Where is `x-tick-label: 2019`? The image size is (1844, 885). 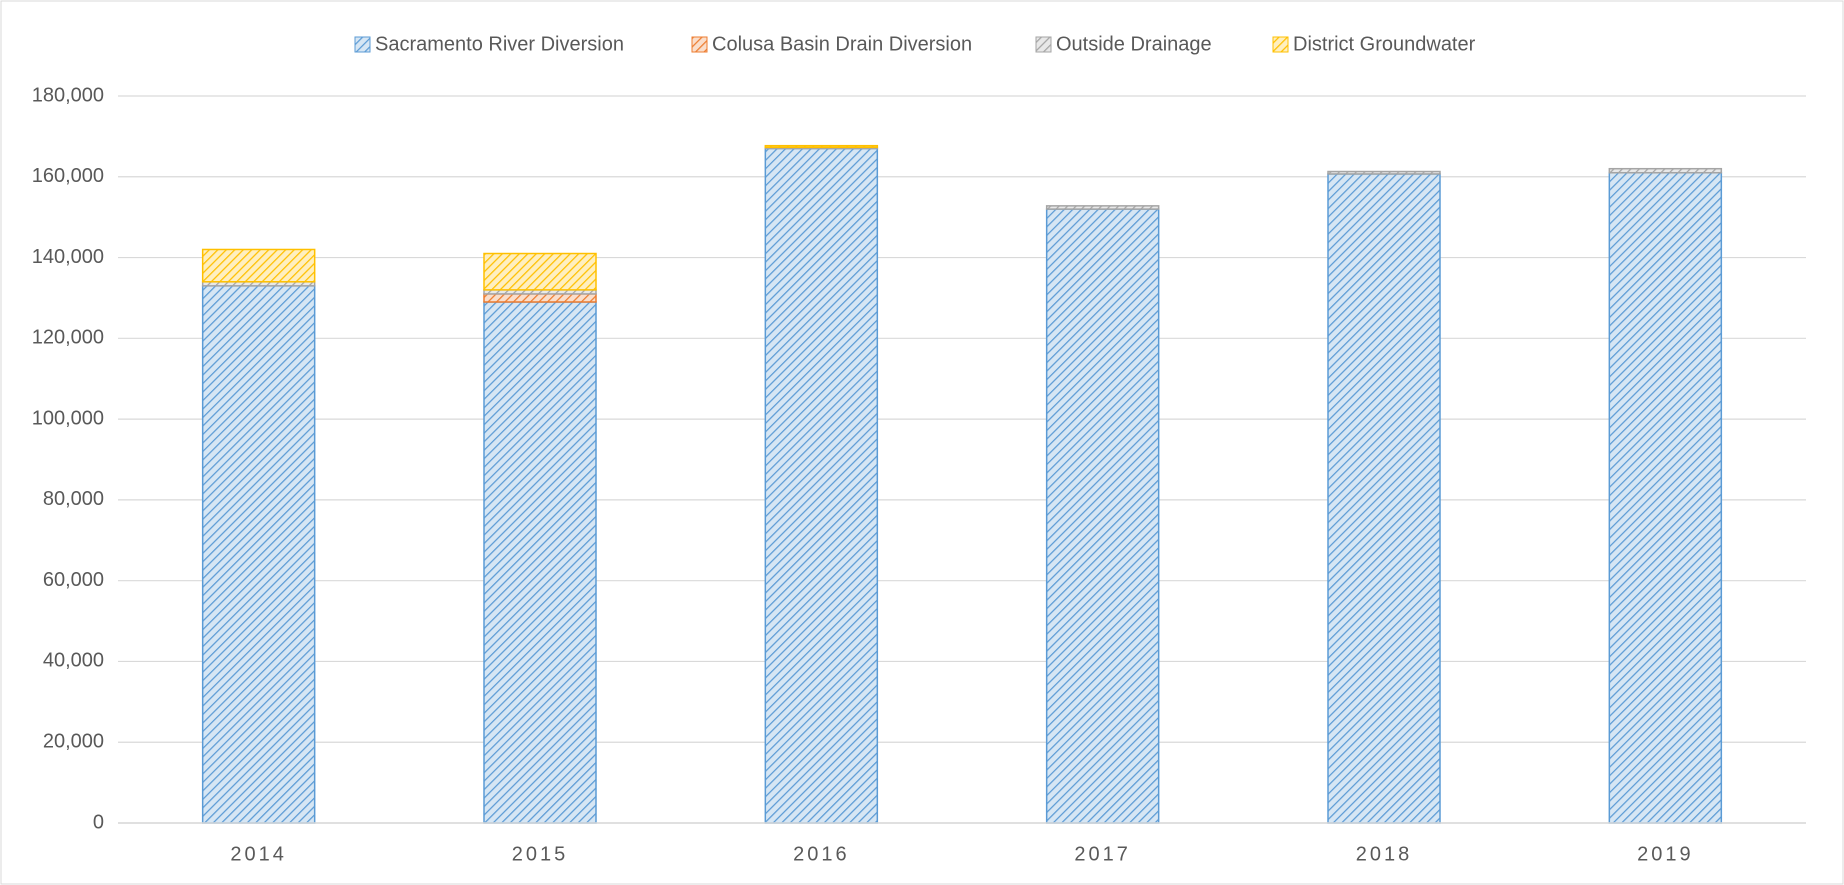
x-tick-label: 2019 is located at coordinates (1665, 854).